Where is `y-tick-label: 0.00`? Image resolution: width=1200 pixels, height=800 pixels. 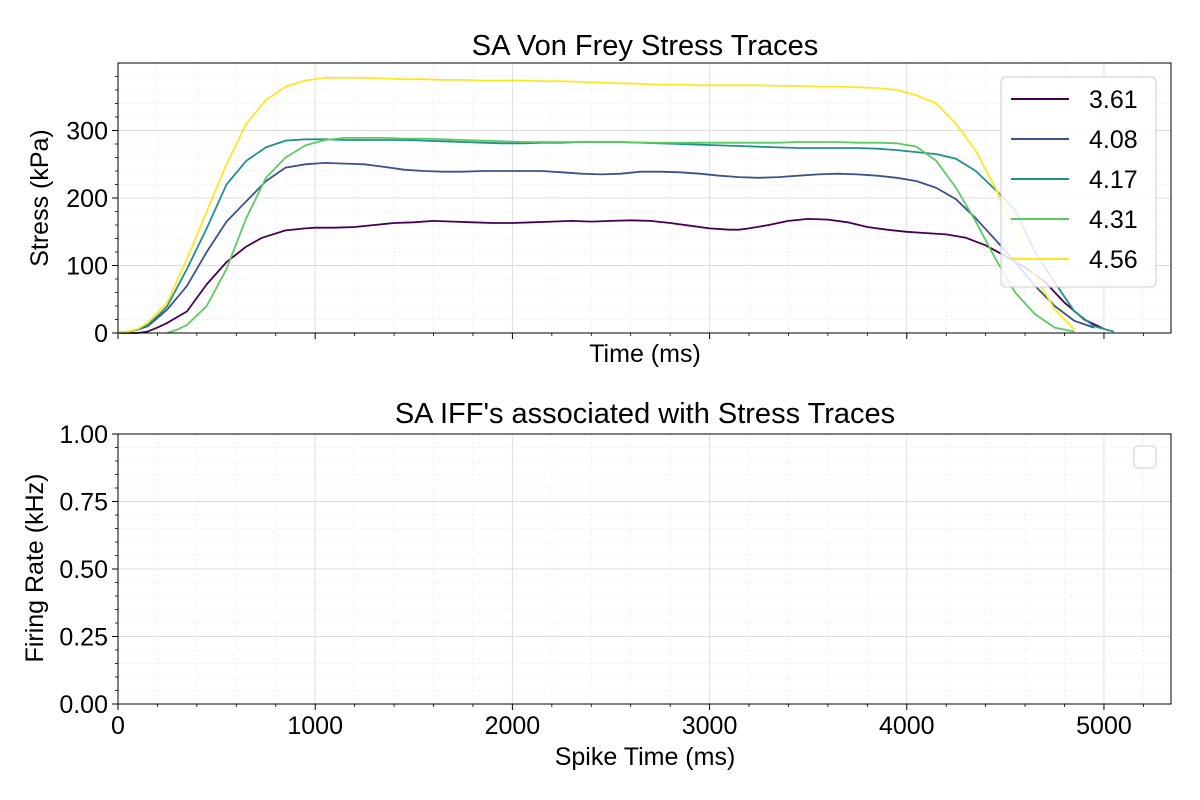
y-tick-label: 0.00 is located at coordinates (83, 705).